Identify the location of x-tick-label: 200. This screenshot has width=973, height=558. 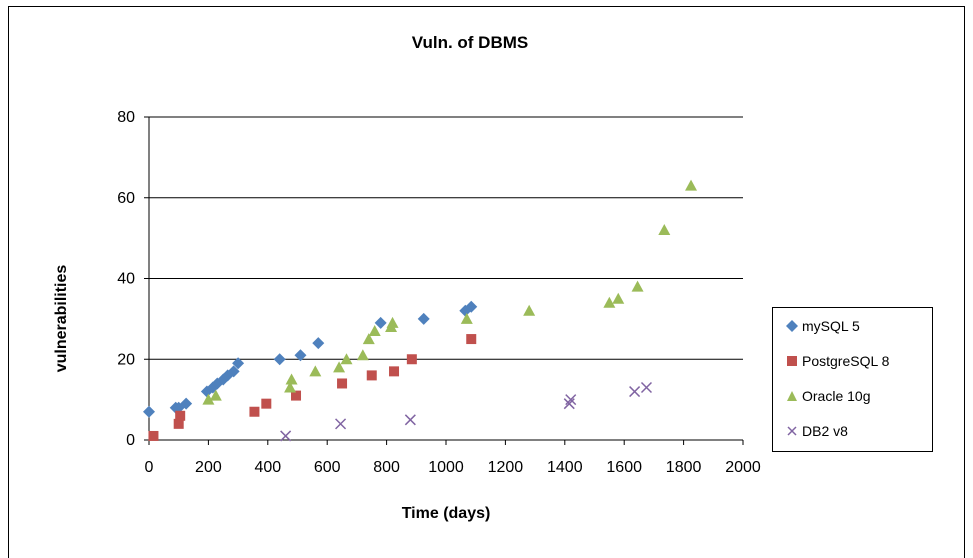
(208, 467).